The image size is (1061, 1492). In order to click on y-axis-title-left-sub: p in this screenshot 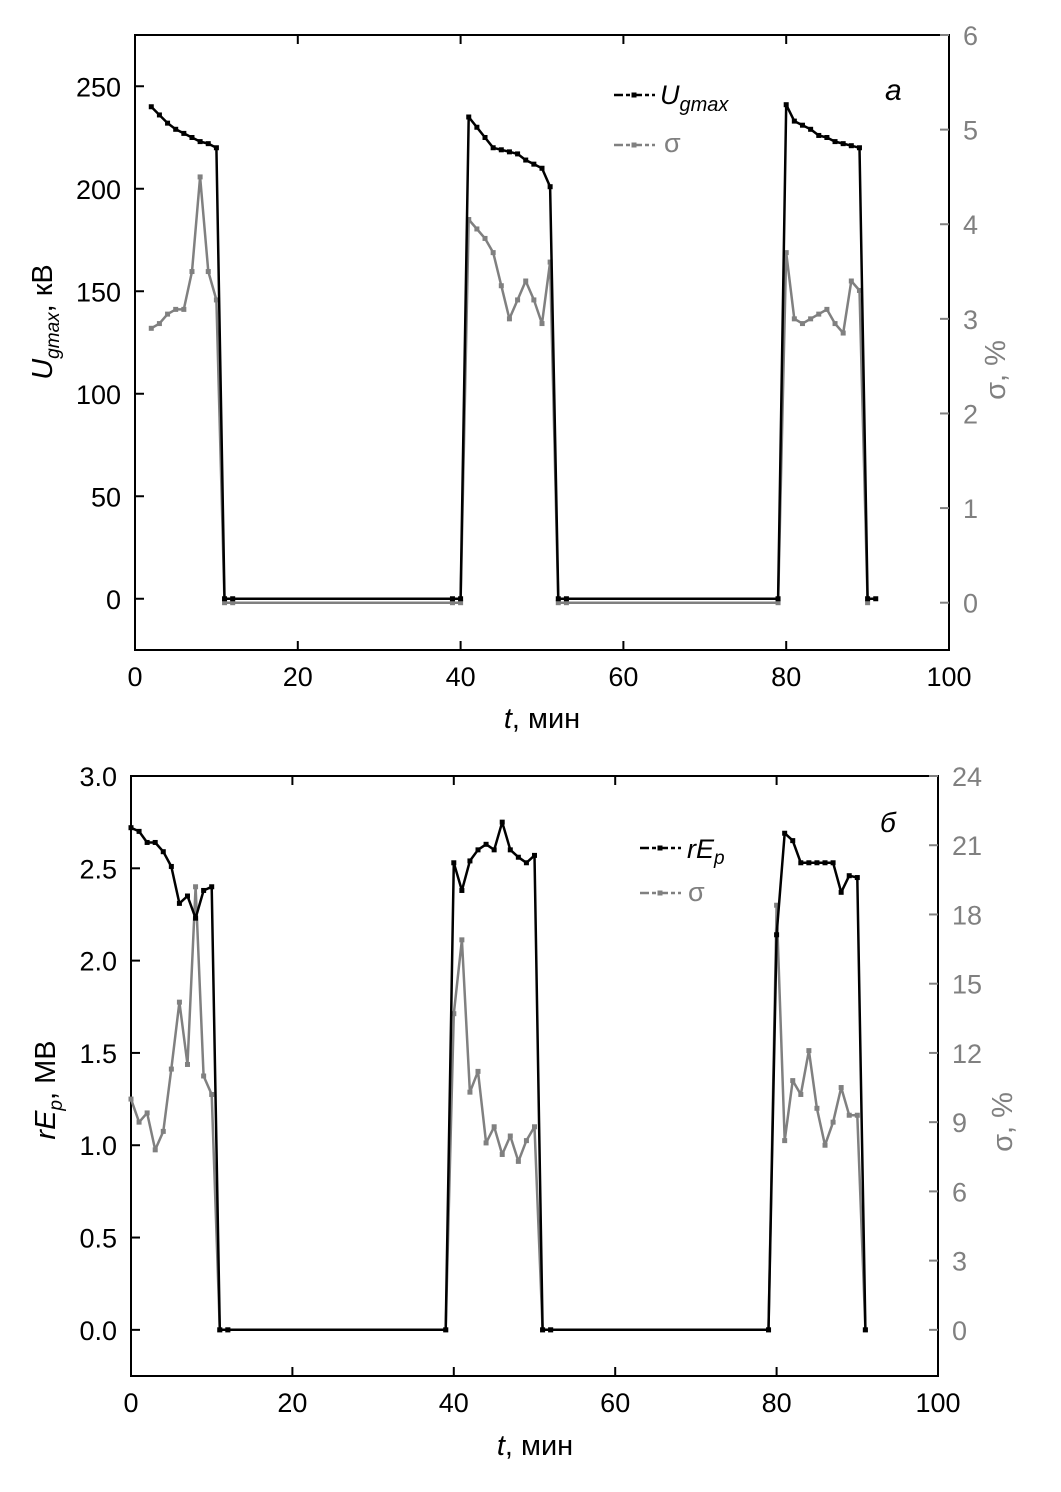, I will do `click(56, 1106)`.